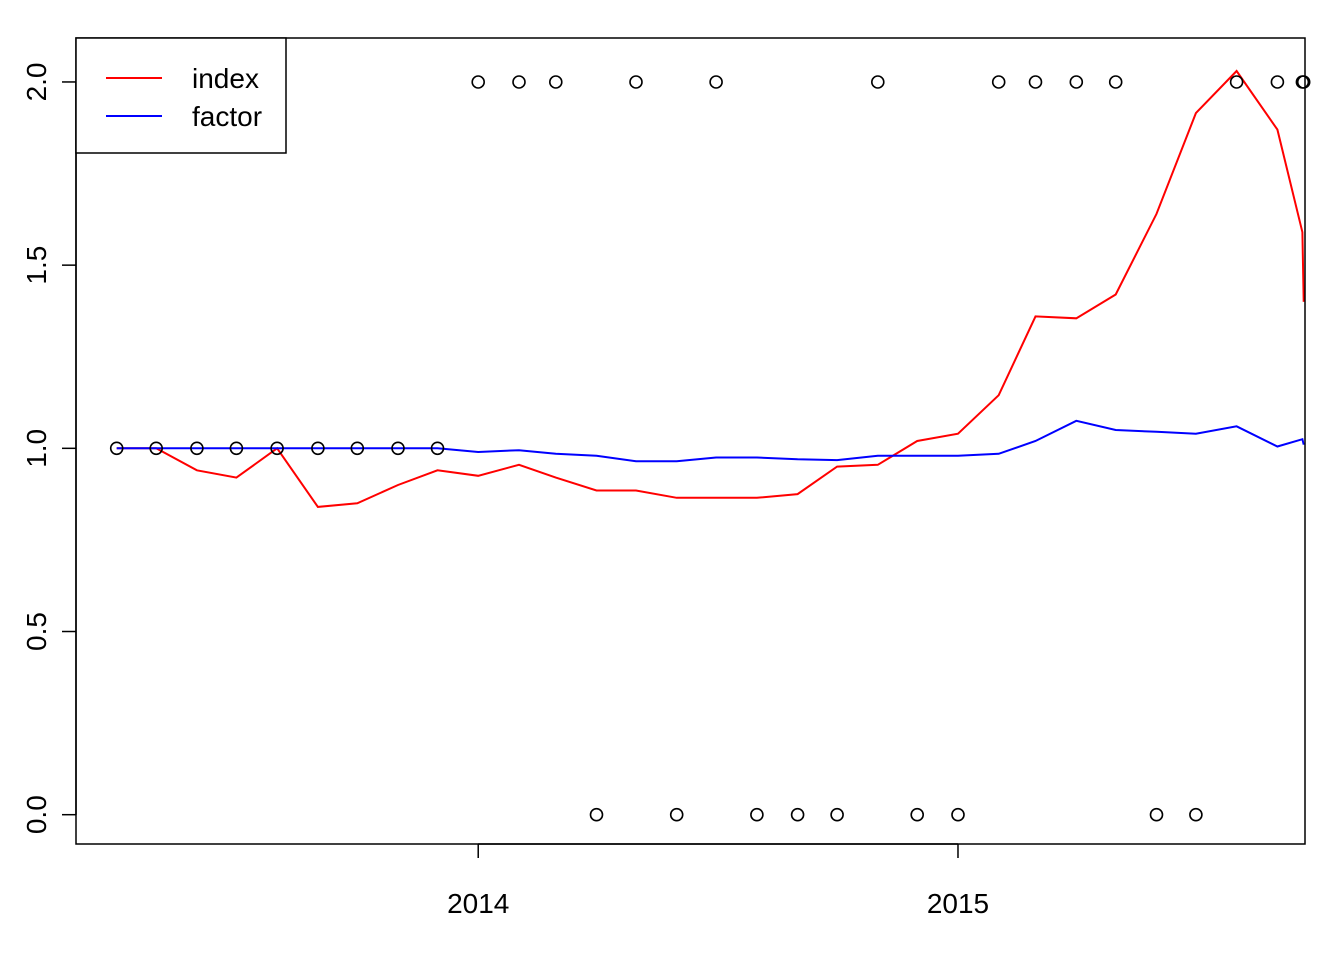 Image resolution: width=1344 pixels, height=960 pixels. Describe the element at coordinates (36, 265) in the screenshot. I see `y-tick-label: 1.5` at that location.